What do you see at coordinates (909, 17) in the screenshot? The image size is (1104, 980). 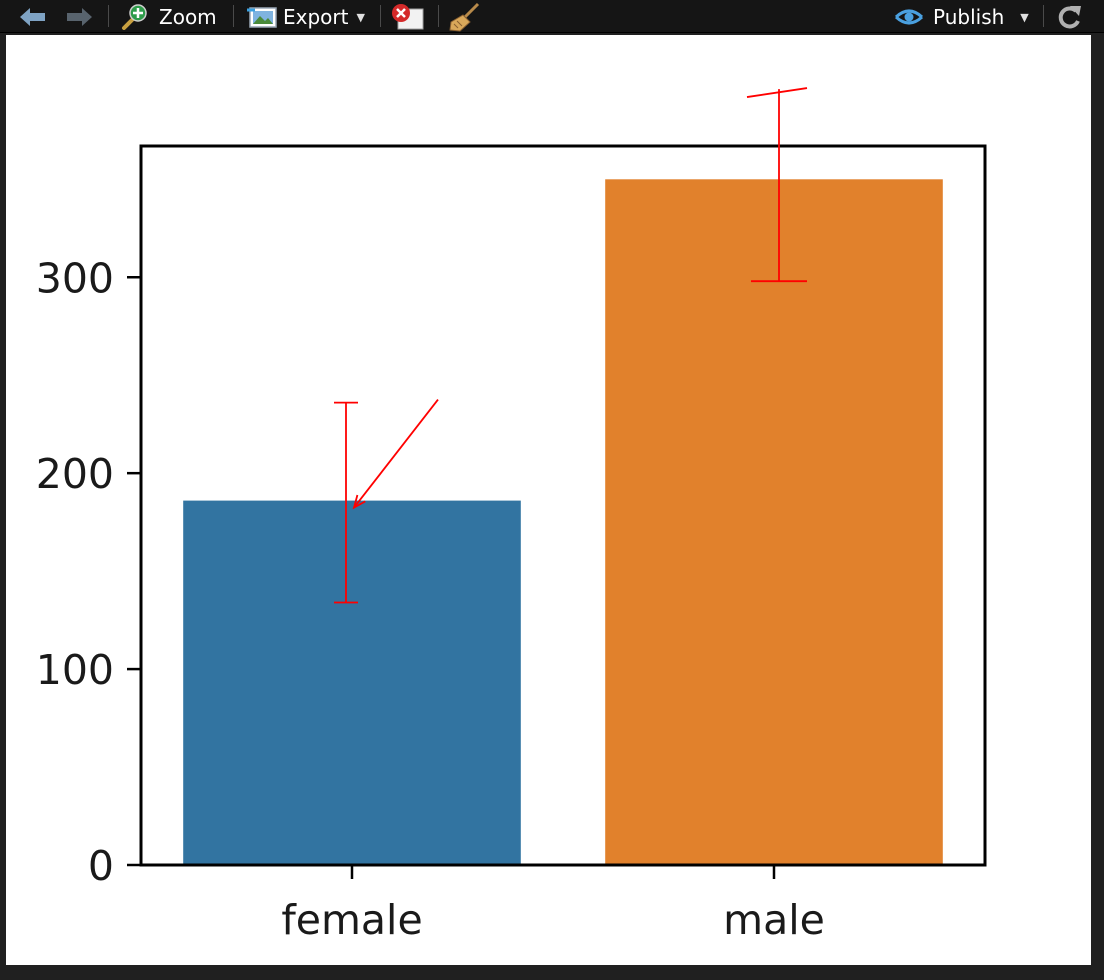 I see `publish-eye-icon` at bounding box center [909, 17].